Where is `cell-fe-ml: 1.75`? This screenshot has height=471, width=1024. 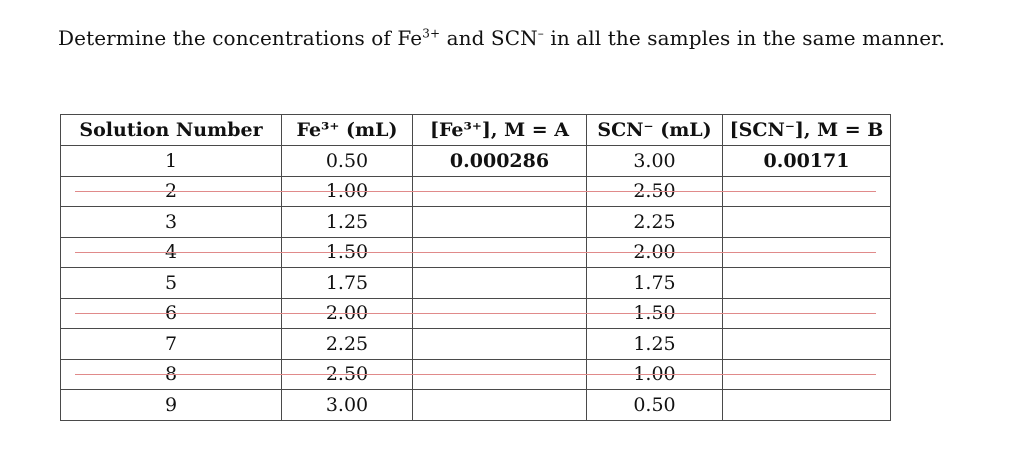
cell-fe-ml: 1.75 is located at coordinates (347, 283).